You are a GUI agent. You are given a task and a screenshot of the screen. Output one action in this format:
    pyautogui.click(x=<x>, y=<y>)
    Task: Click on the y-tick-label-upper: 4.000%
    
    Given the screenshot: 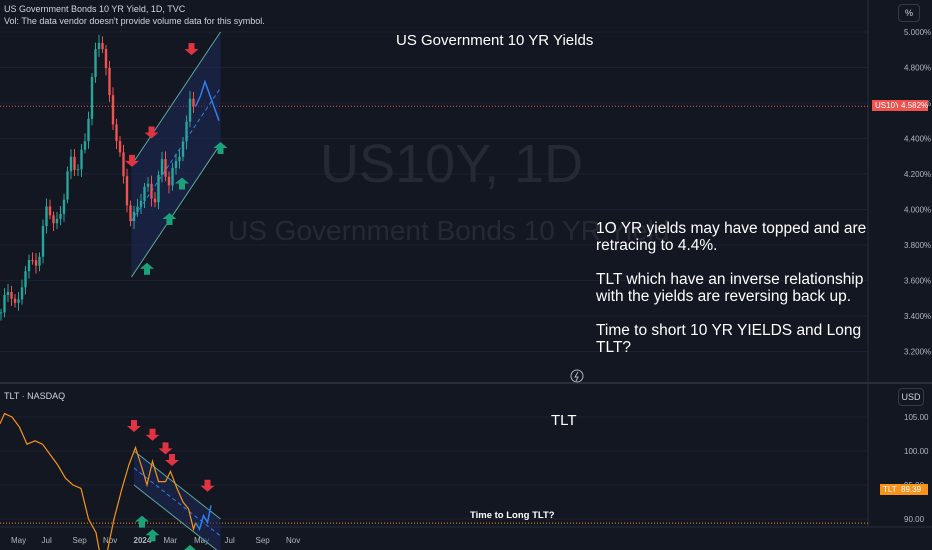 What is the action you would take?
    pyautogui.click(x=917, y=210)
    